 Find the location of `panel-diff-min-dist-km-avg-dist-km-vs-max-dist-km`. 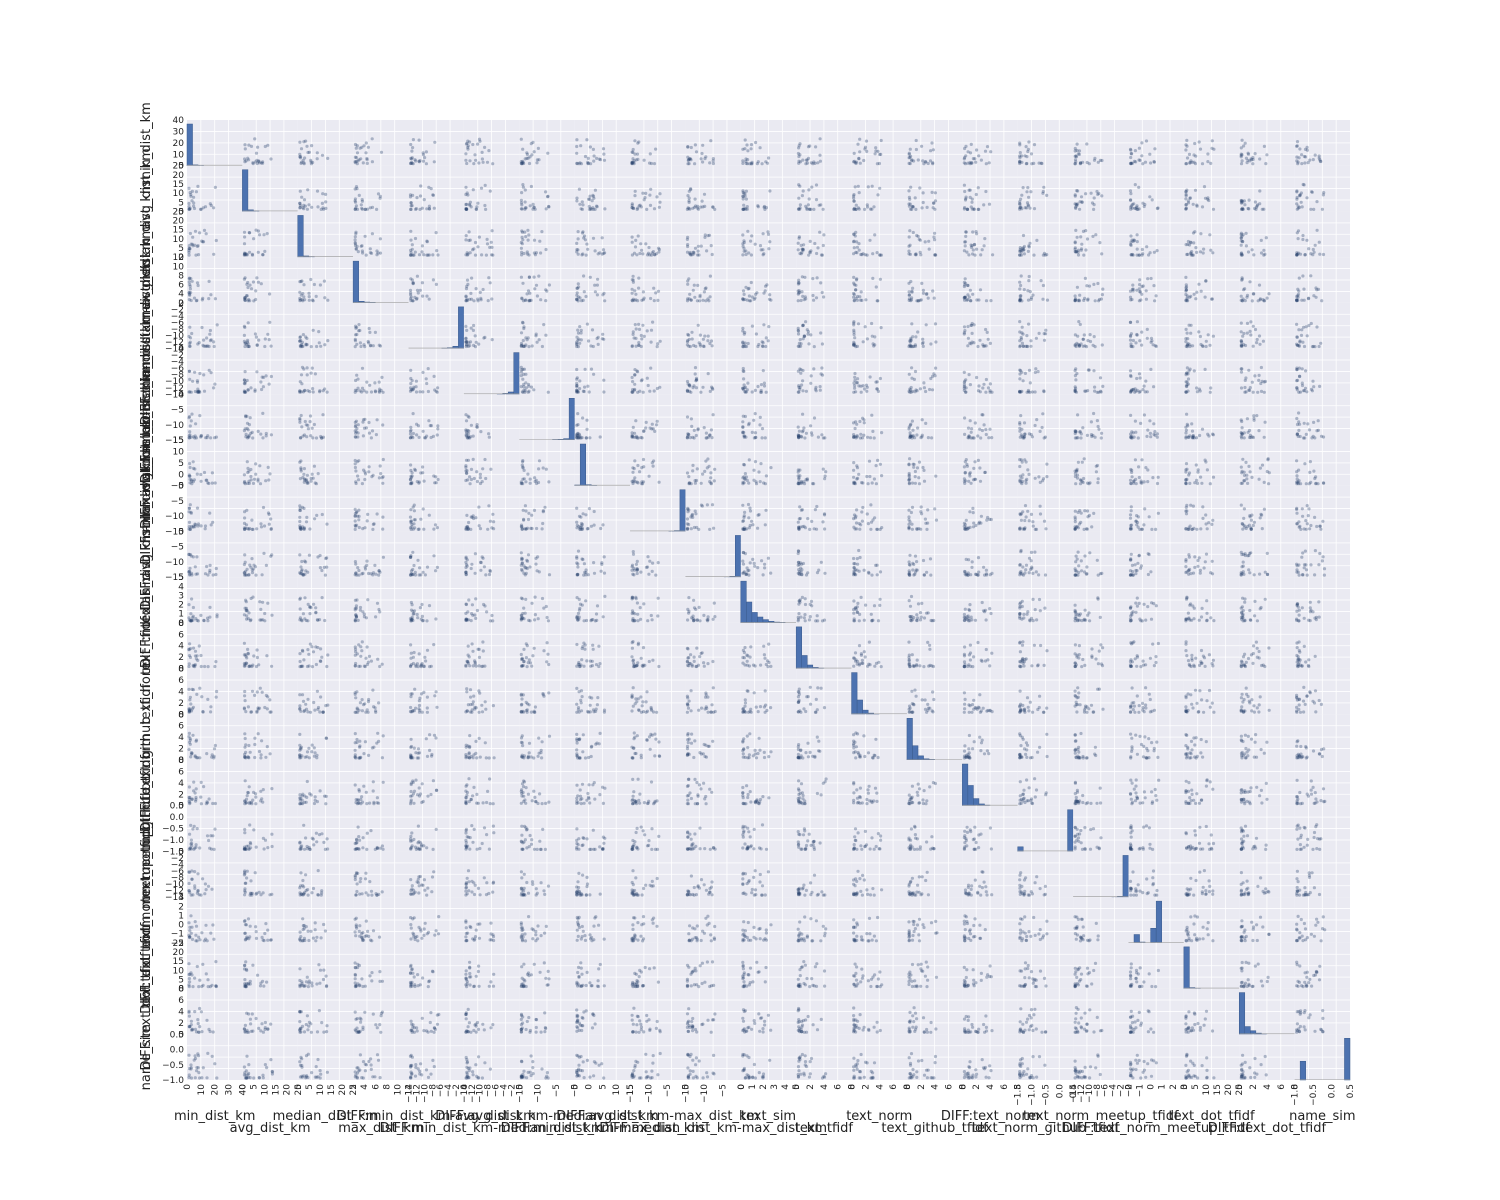

panel-diff-min-dist-km-avg-dist-km-vs-max-dist-km is located at coordinates (381, 325).